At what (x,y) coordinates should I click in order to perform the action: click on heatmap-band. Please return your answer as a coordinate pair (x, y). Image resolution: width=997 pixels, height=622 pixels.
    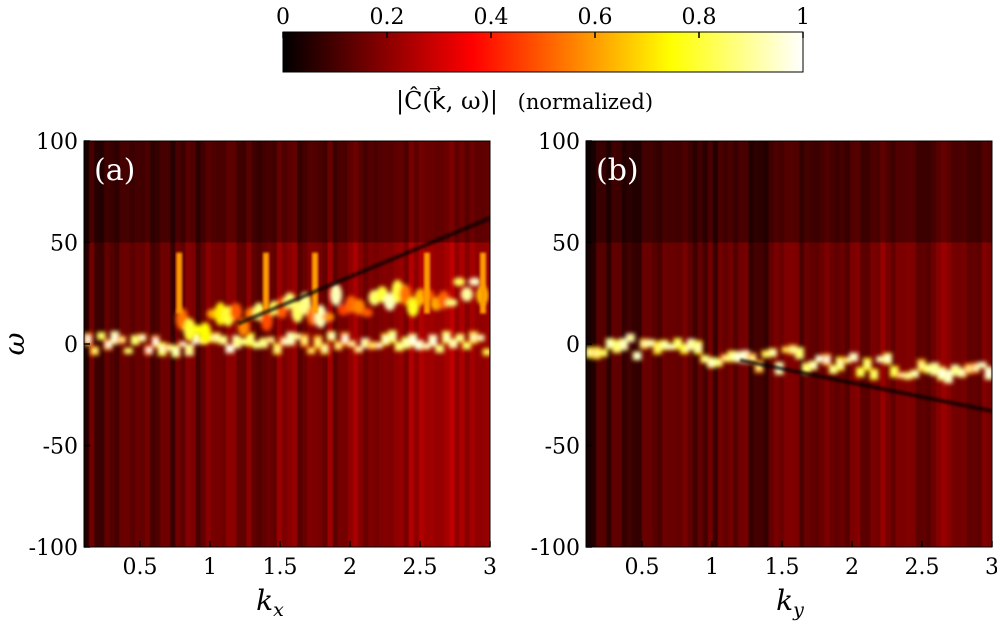
    Looking at the image, I should click on (287, 344).